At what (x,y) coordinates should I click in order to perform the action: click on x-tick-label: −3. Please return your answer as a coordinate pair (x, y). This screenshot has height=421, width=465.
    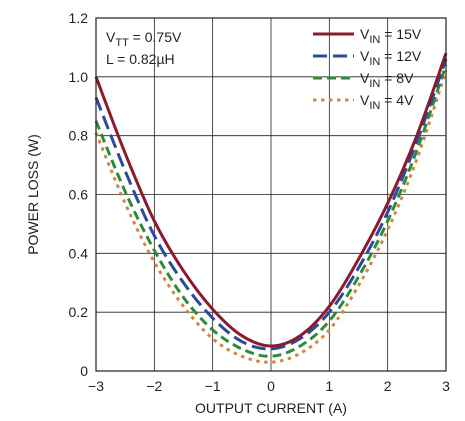
    Looking at the image, I should click on (96, 386).